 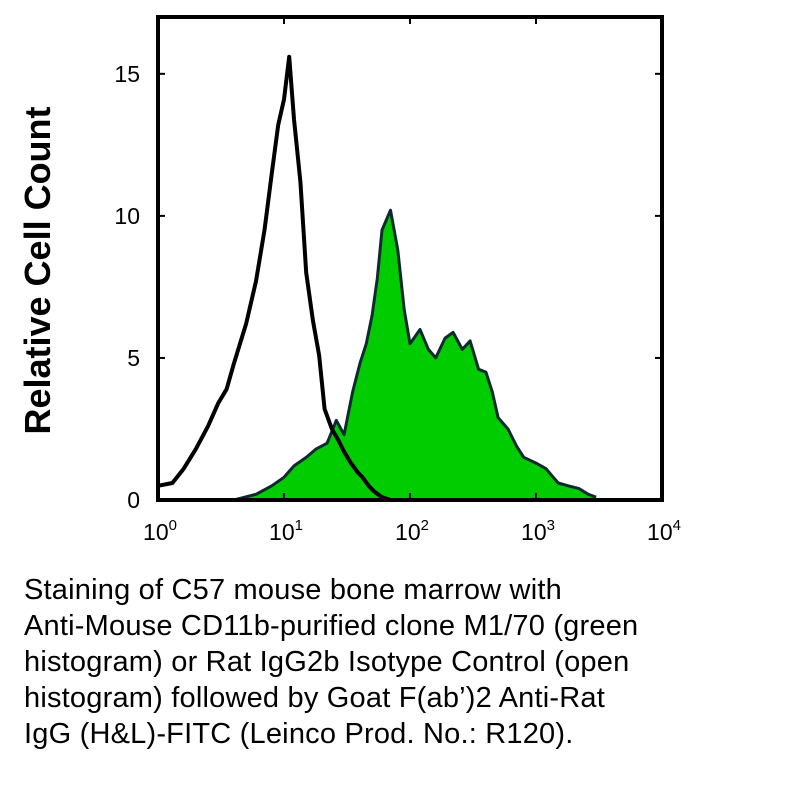 What do you see at coordinates (664, 531) in the screenshot?
I see `x-tick-label: 10⁴` at bounding box center [664, 531].